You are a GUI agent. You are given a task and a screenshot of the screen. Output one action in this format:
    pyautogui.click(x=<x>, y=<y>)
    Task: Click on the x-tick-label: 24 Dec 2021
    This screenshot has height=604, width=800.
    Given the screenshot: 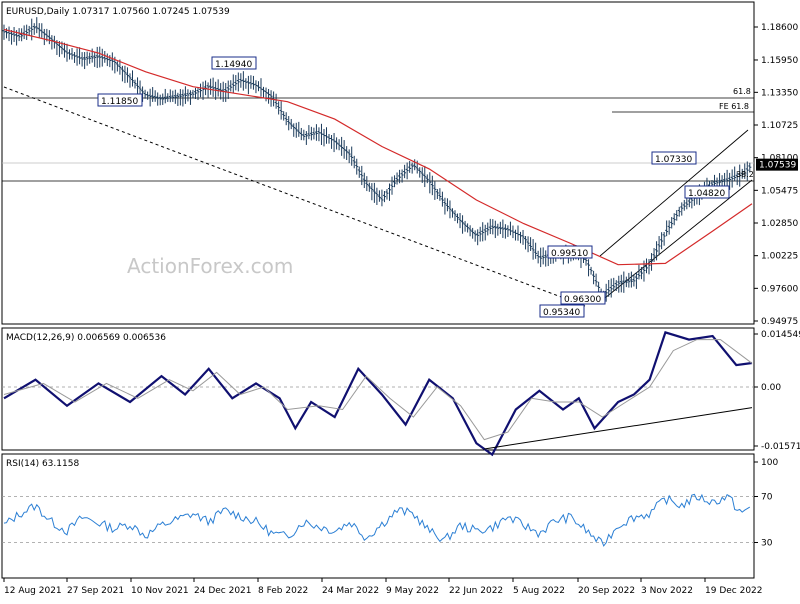 What is the action you would take?
    pyautogui.click(x=223, y=591)
    